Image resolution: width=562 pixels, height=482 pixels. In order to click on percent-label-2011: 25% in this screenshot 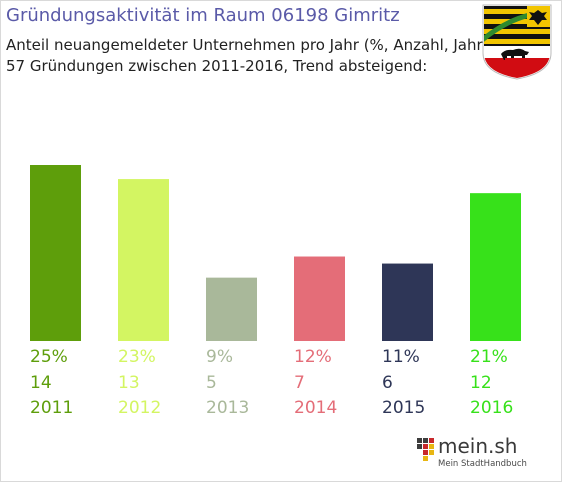, I will do `click(49, 357)`.